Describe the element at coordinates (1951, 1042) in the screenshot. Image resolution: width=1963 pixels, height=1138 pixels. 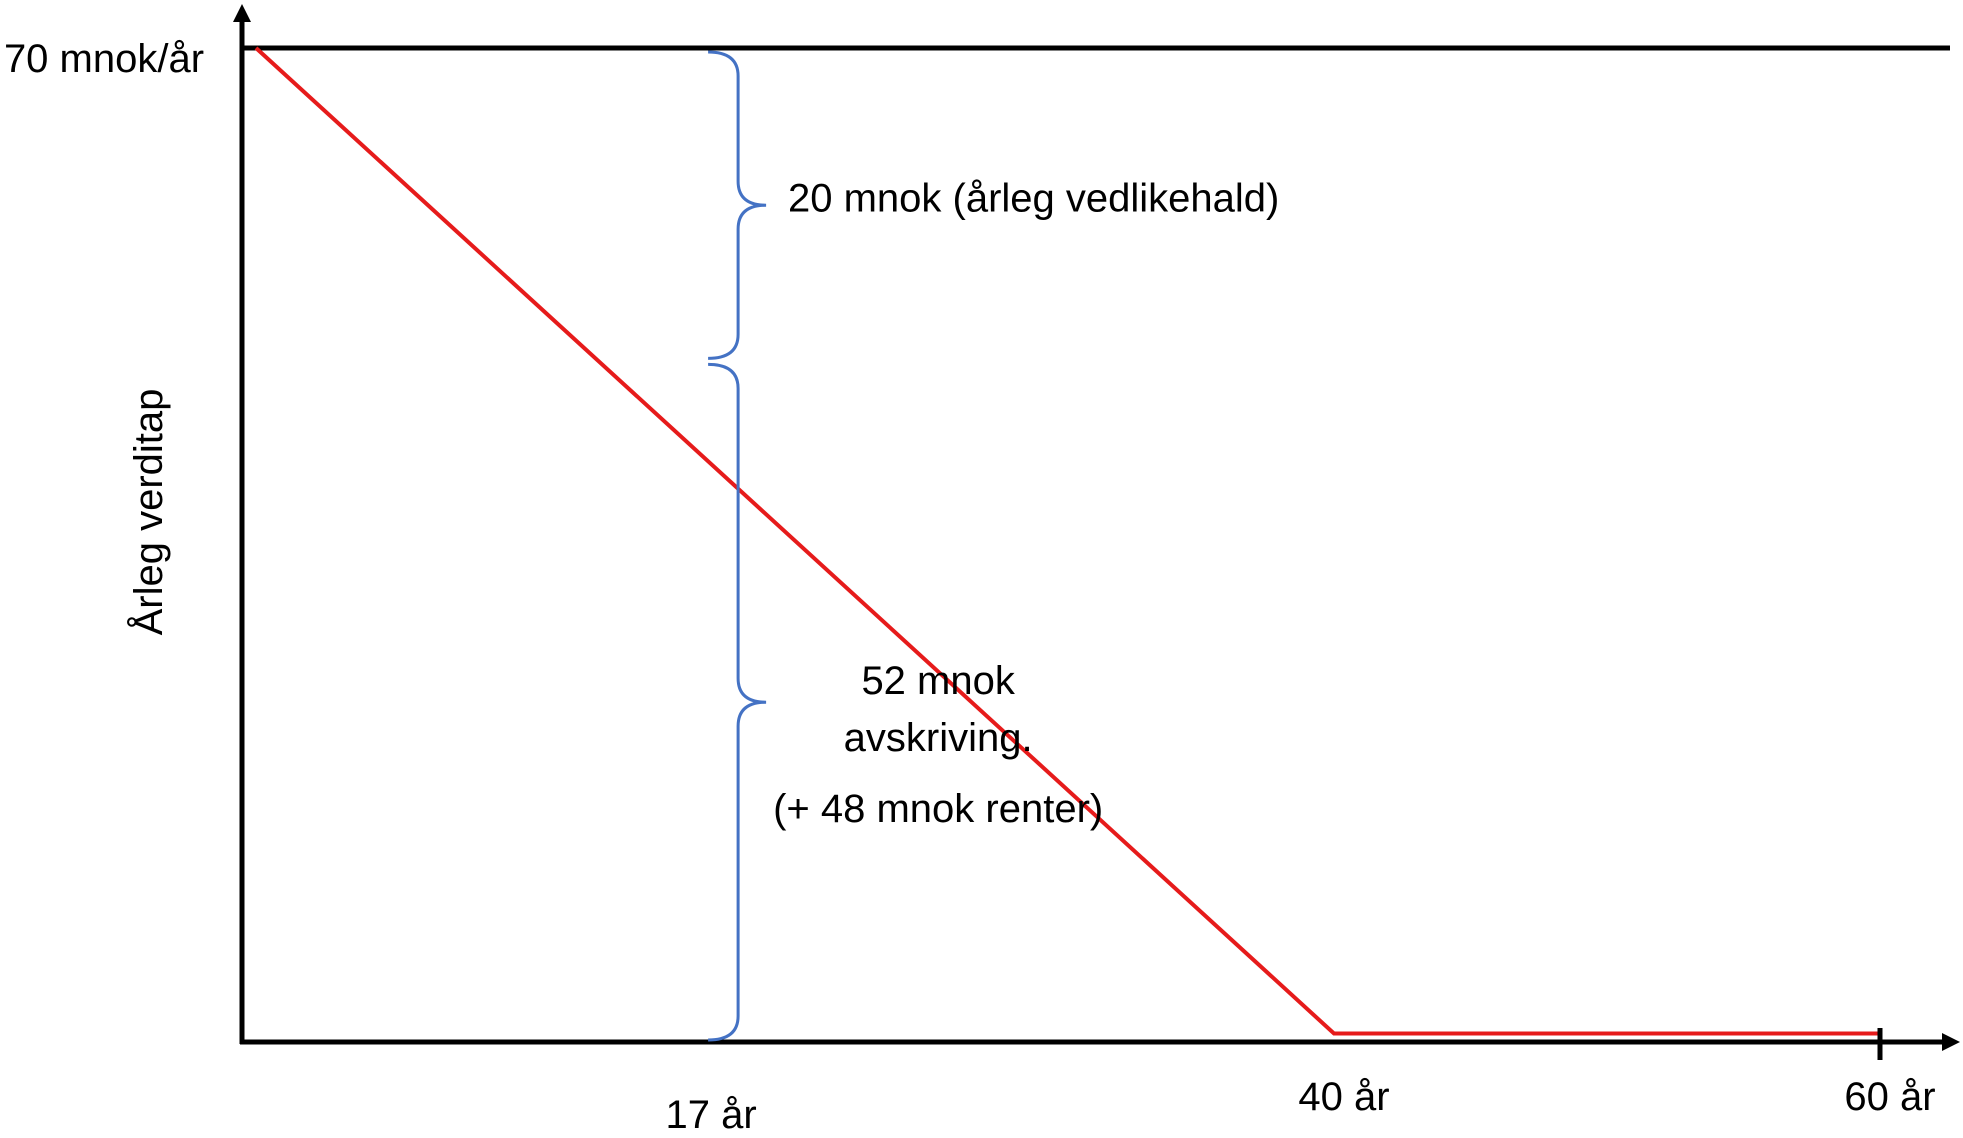
I see `x-axis-arrow` at that location.